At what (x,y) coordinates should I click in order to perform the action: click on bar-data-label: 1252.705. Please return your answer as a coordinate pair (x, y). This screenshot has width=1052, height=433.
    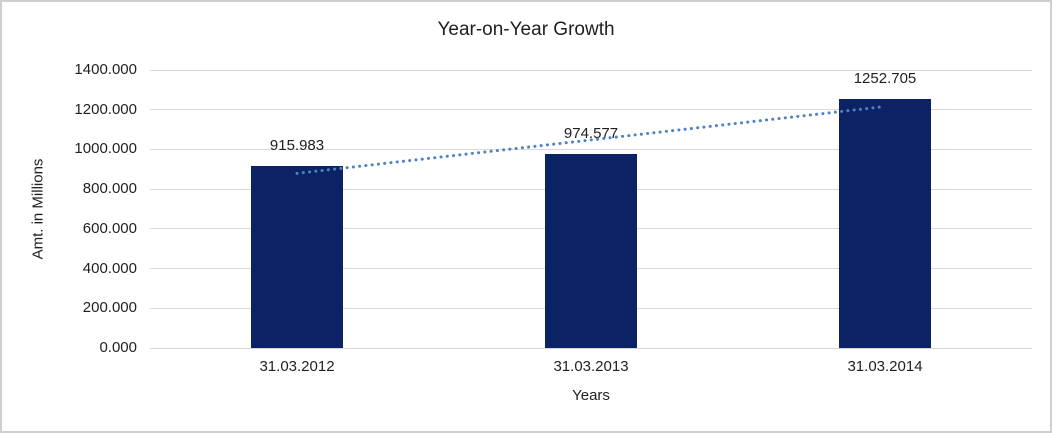
    Looking at the image, I should click on (885, 79).